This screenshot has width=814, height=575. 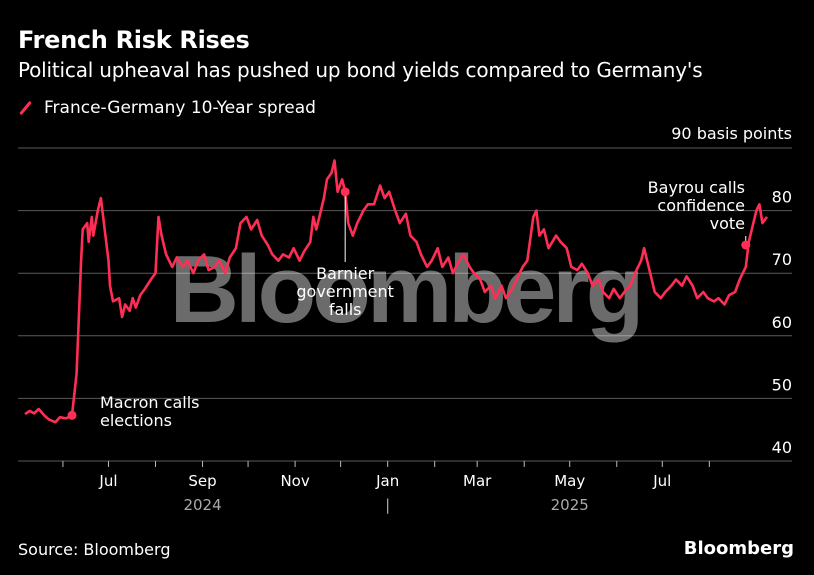 What do you see at coordinates (782, 384) in the screenshot?
I see `y-tick-label: 50` at bounding box center [782, 384].